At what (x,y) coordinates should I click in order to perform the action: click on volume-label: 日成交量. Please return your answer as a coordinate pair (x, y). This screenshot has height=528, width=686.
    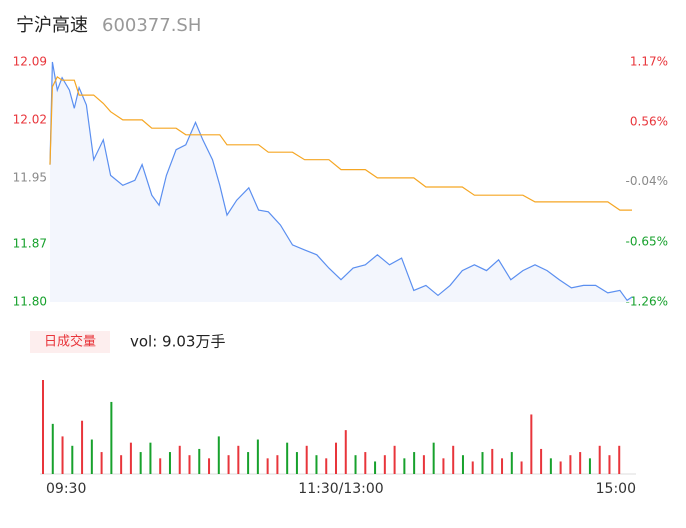
    Looking at the image, I should click on (70, 342).